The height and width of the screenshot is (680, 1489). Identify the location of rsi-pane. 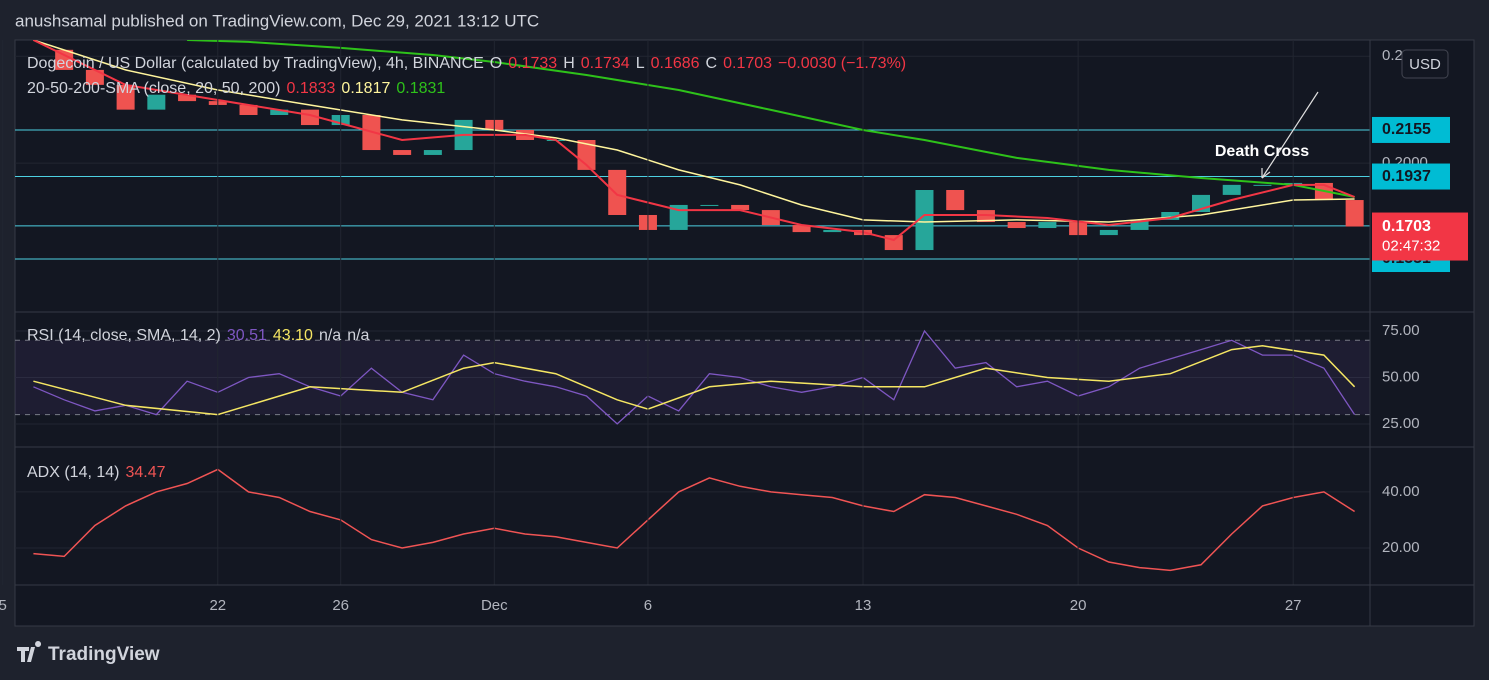
(692, 377).